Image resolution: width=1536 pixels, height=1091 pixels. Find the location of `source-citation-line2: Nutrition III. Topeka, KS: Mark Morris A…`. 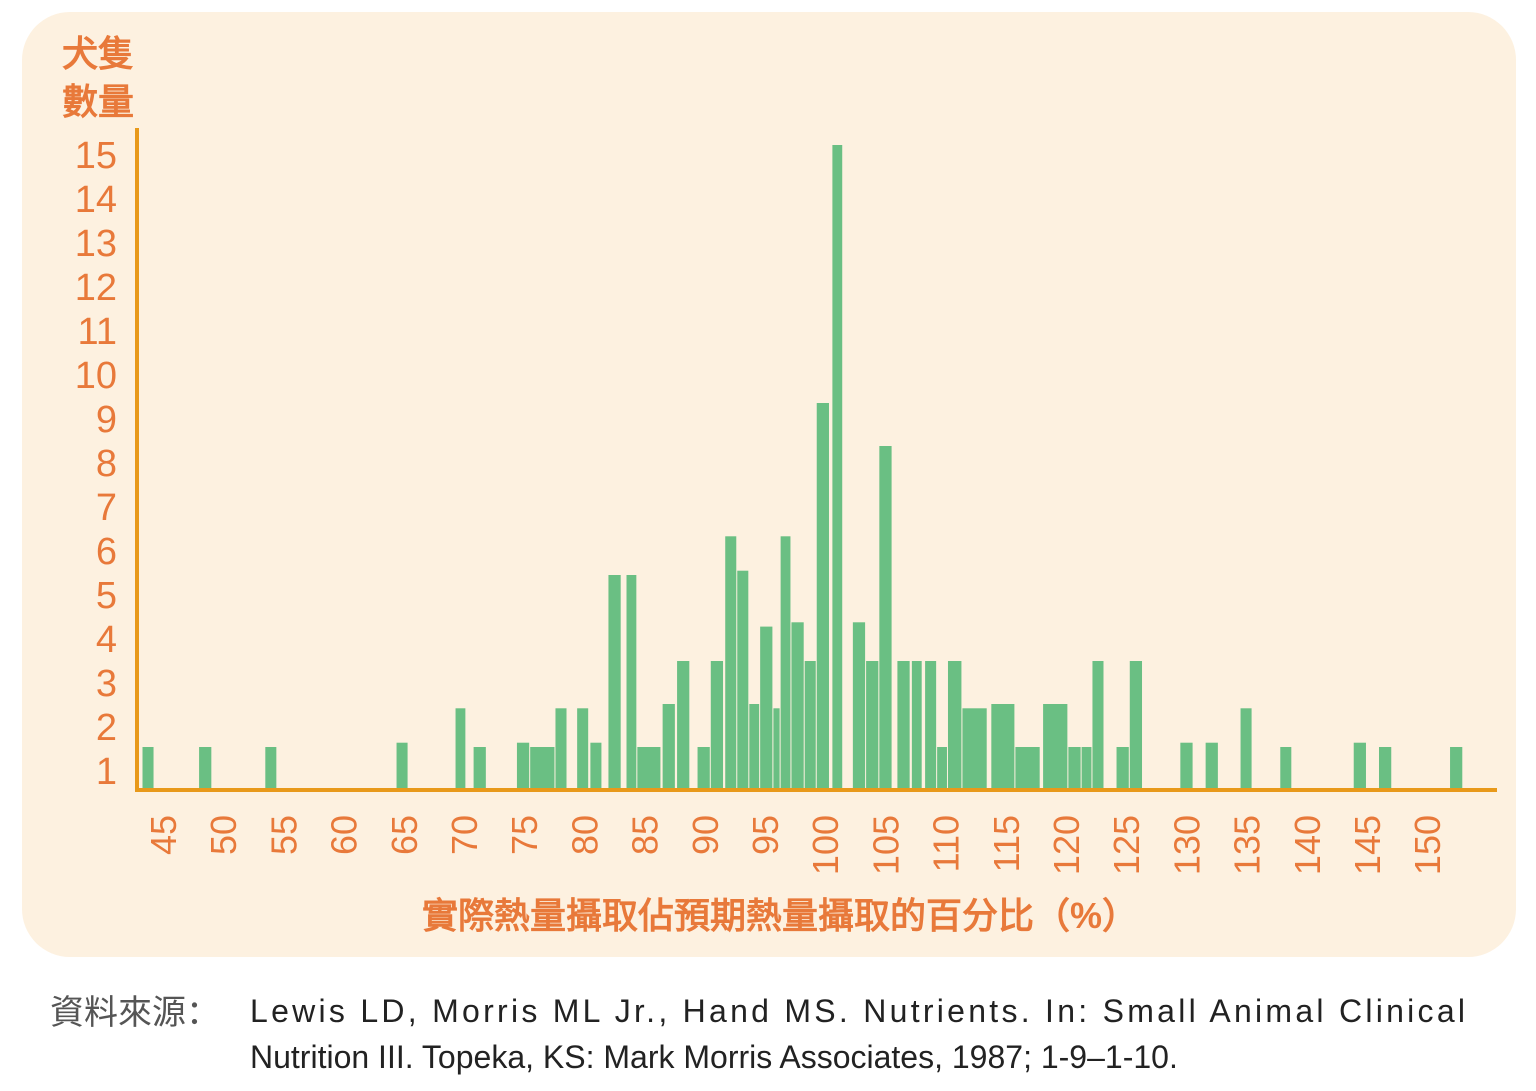

source-citation-line2: Nutrition III. Topeka, KS: Mark Morris A… is located at coordinates (714, 1057).